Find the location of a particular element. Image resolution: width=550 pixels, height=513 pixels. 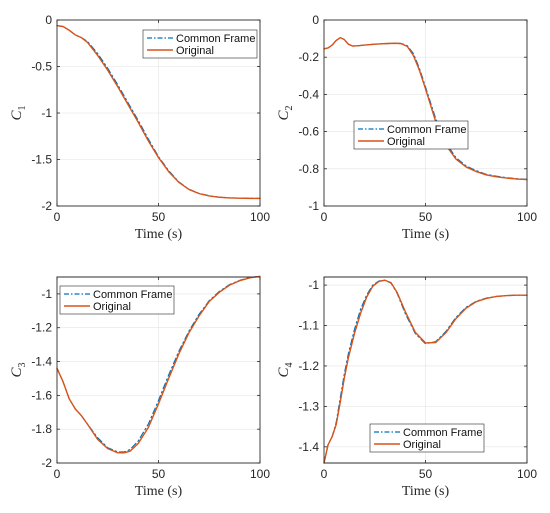

y-tick-label: -1.5 is located at coordinates (41, 160).